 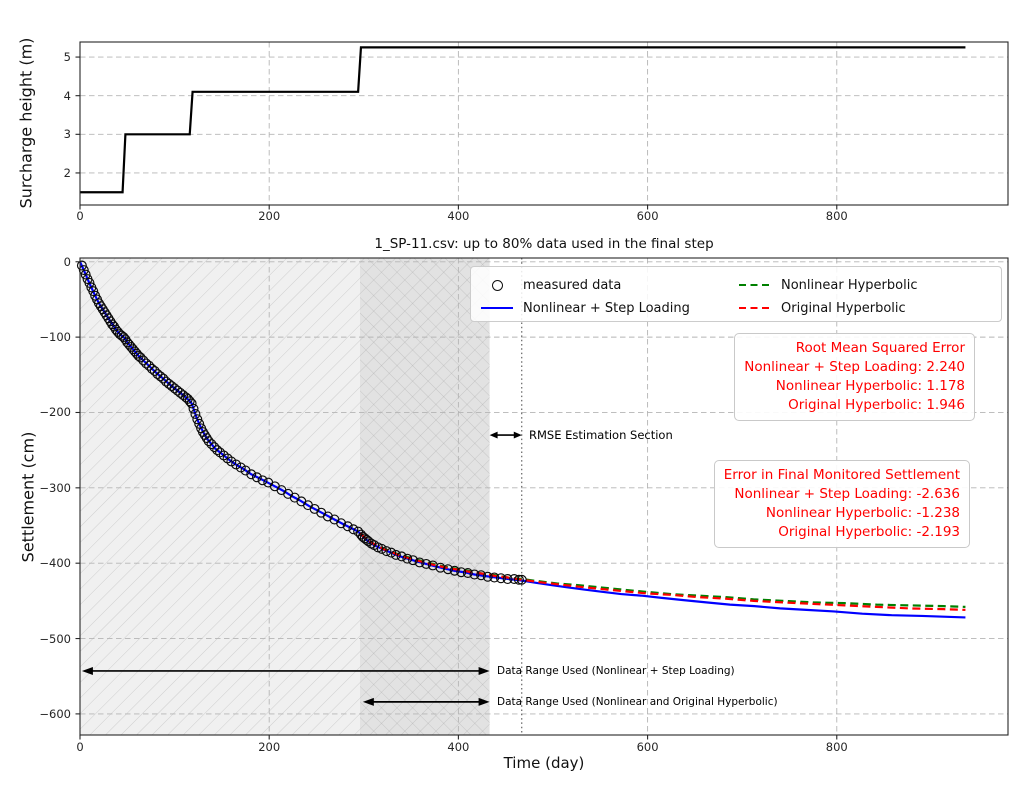 What do you see at coordinates (67, 172) in the screenshot?
I see `top-y-tick-label: 2` at bounding box center [67, 172].